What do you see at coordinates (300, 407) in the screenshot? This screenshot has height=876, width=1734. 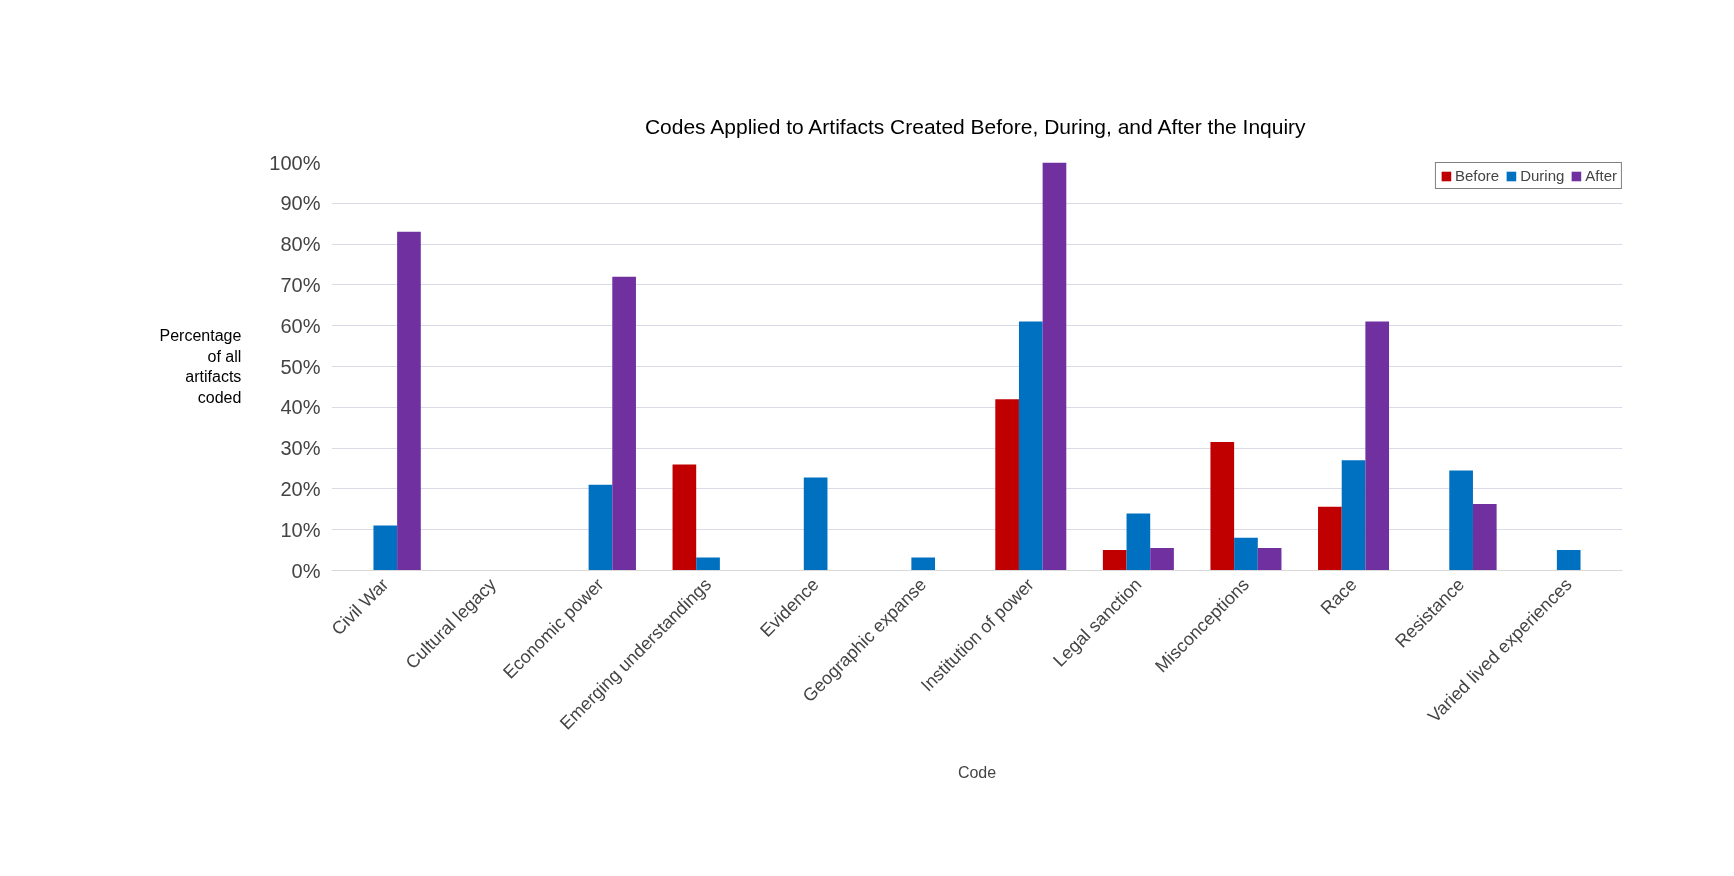 I see `y-tick-label: 40%` at bounding box center [300, 407].